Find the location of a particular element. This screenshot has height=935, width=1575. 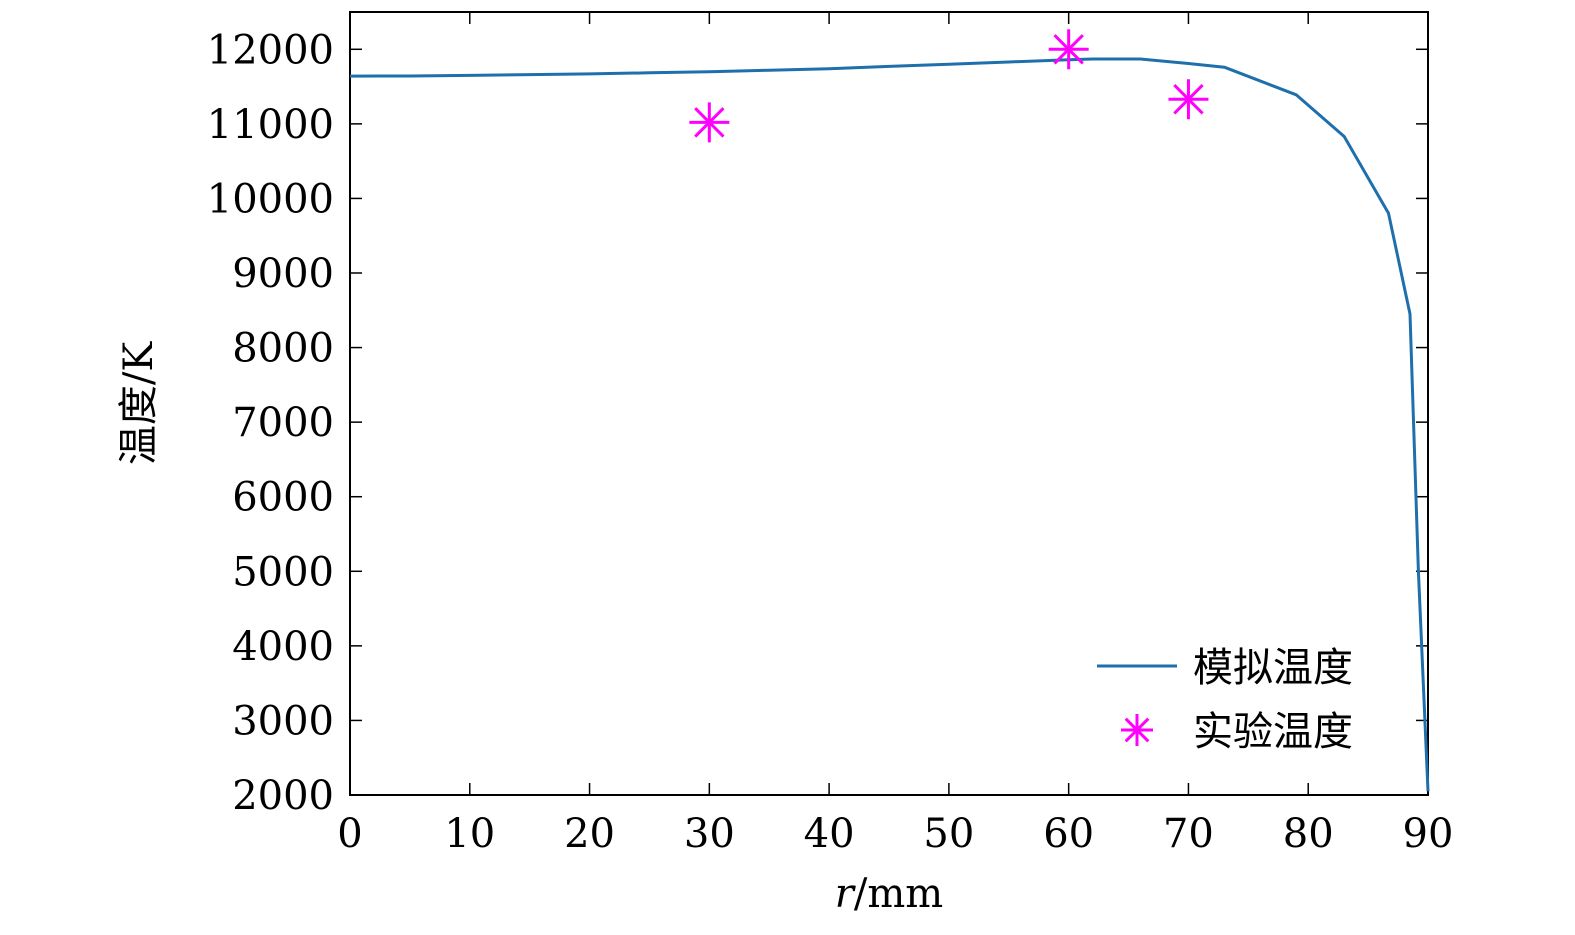

y-tick-label: 4000 is located at coordinates (283, 647).